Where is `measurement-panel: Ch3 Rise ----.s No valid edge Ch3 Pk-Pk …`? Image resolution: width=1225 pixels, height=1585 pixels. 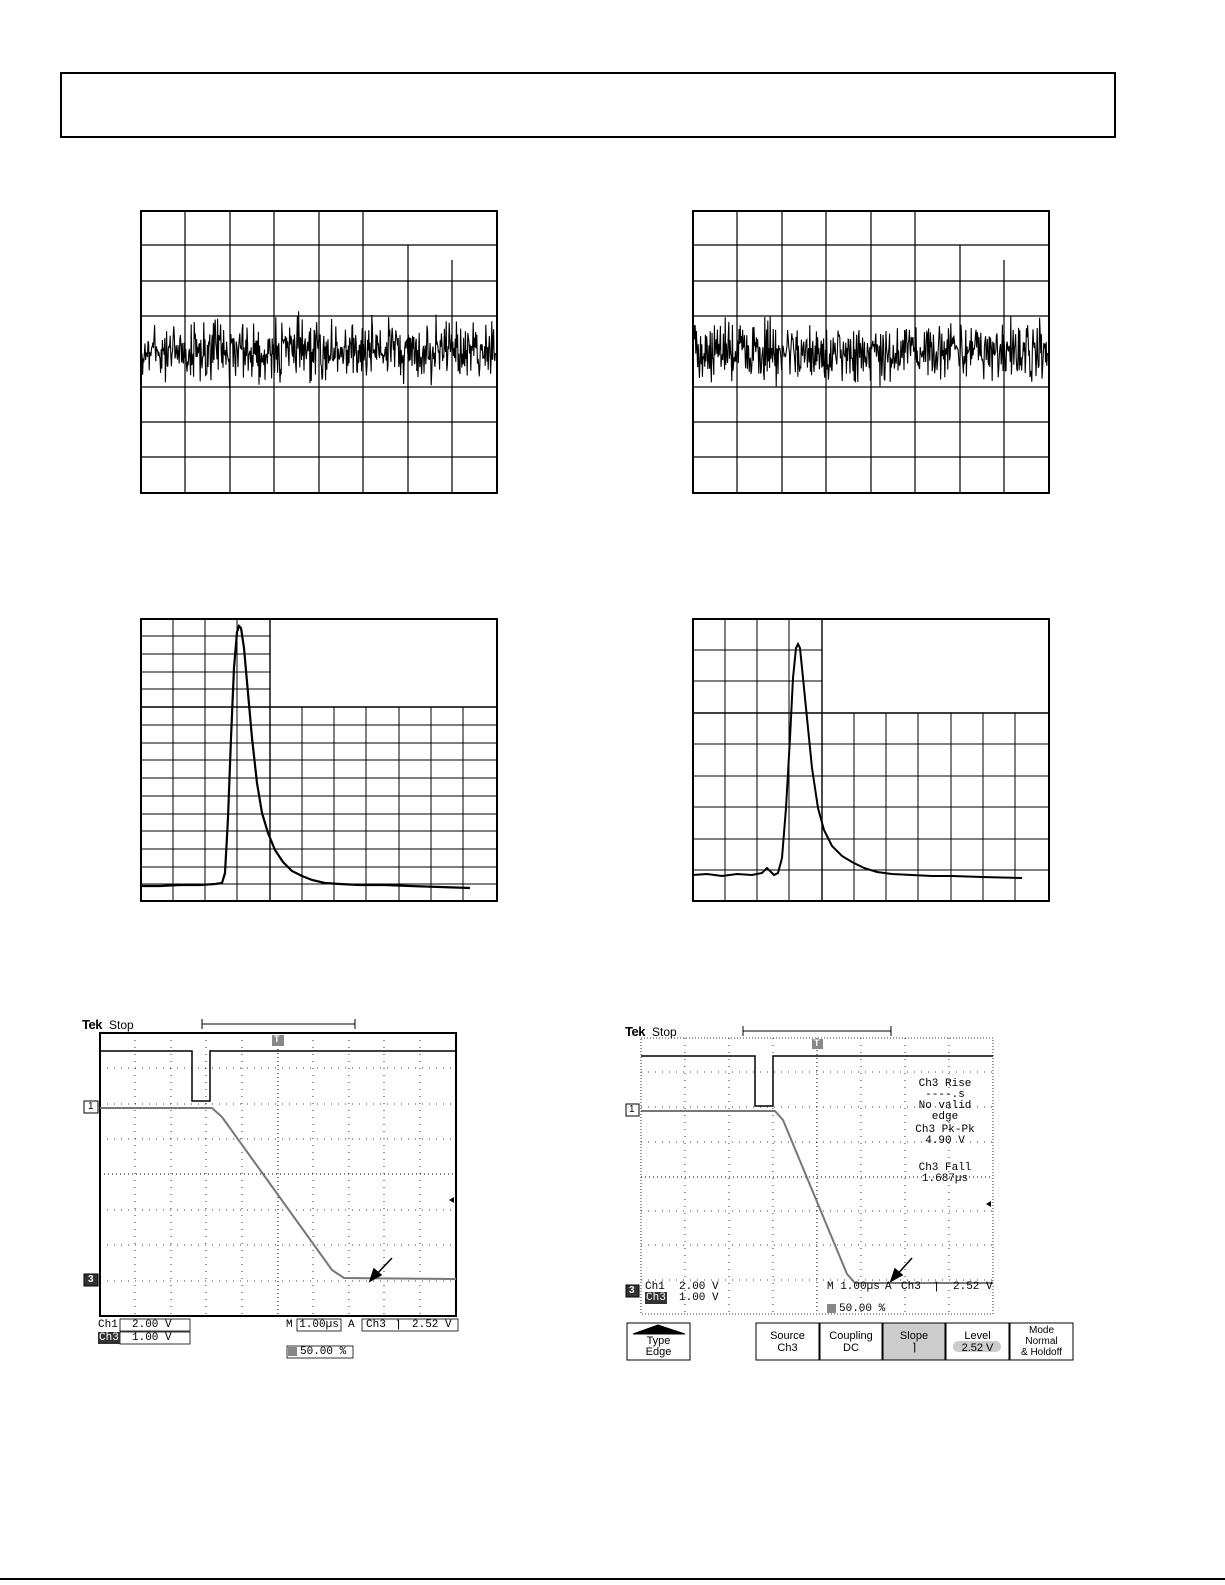 measurement-panel: Ch3 Rise ----.s No valid edge Ch3 Pk-Pk … is located at coordinates (945, 1132).